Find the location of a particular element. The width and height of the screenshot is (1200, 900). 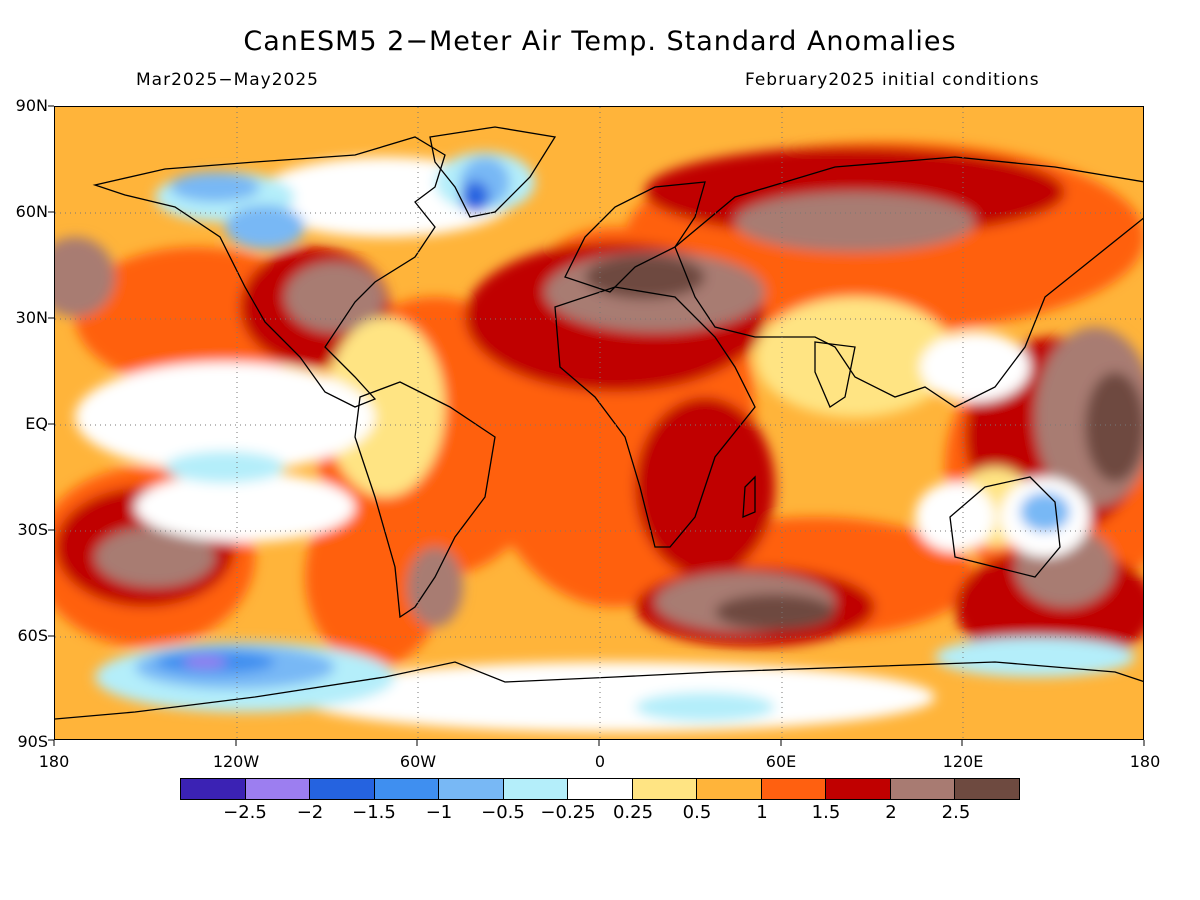

legend-label: −0.25 is located at coordinates (568, 812).